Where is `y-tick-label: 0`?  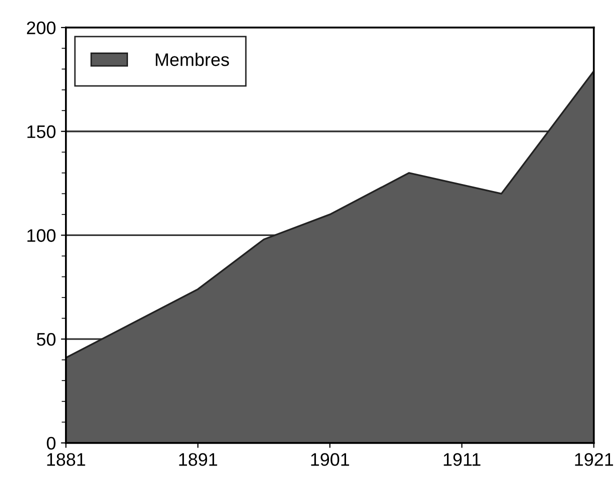
y-tick-label: 0 is located at coordinates (51, 443).